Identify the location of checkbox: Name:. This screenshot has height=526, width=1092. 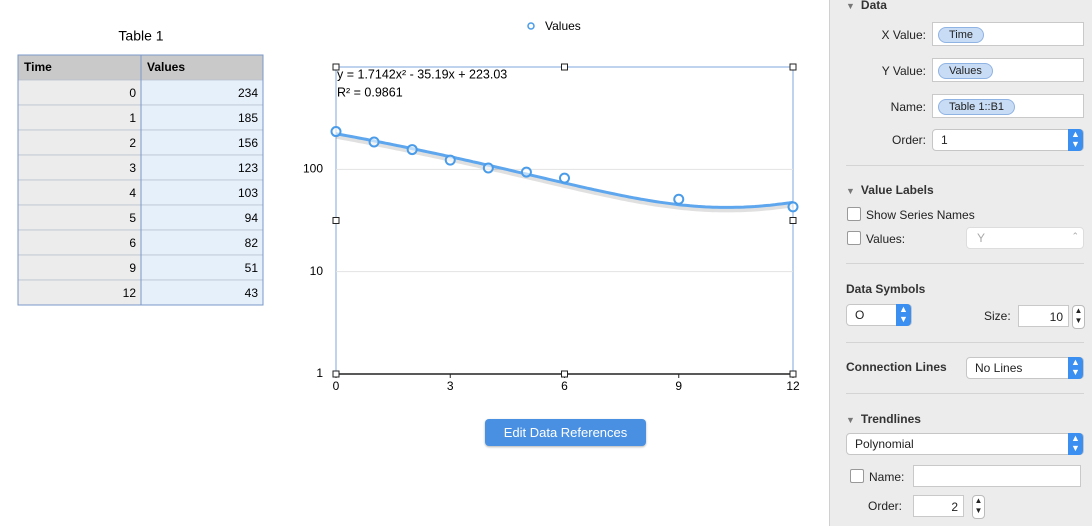
(877, 476).